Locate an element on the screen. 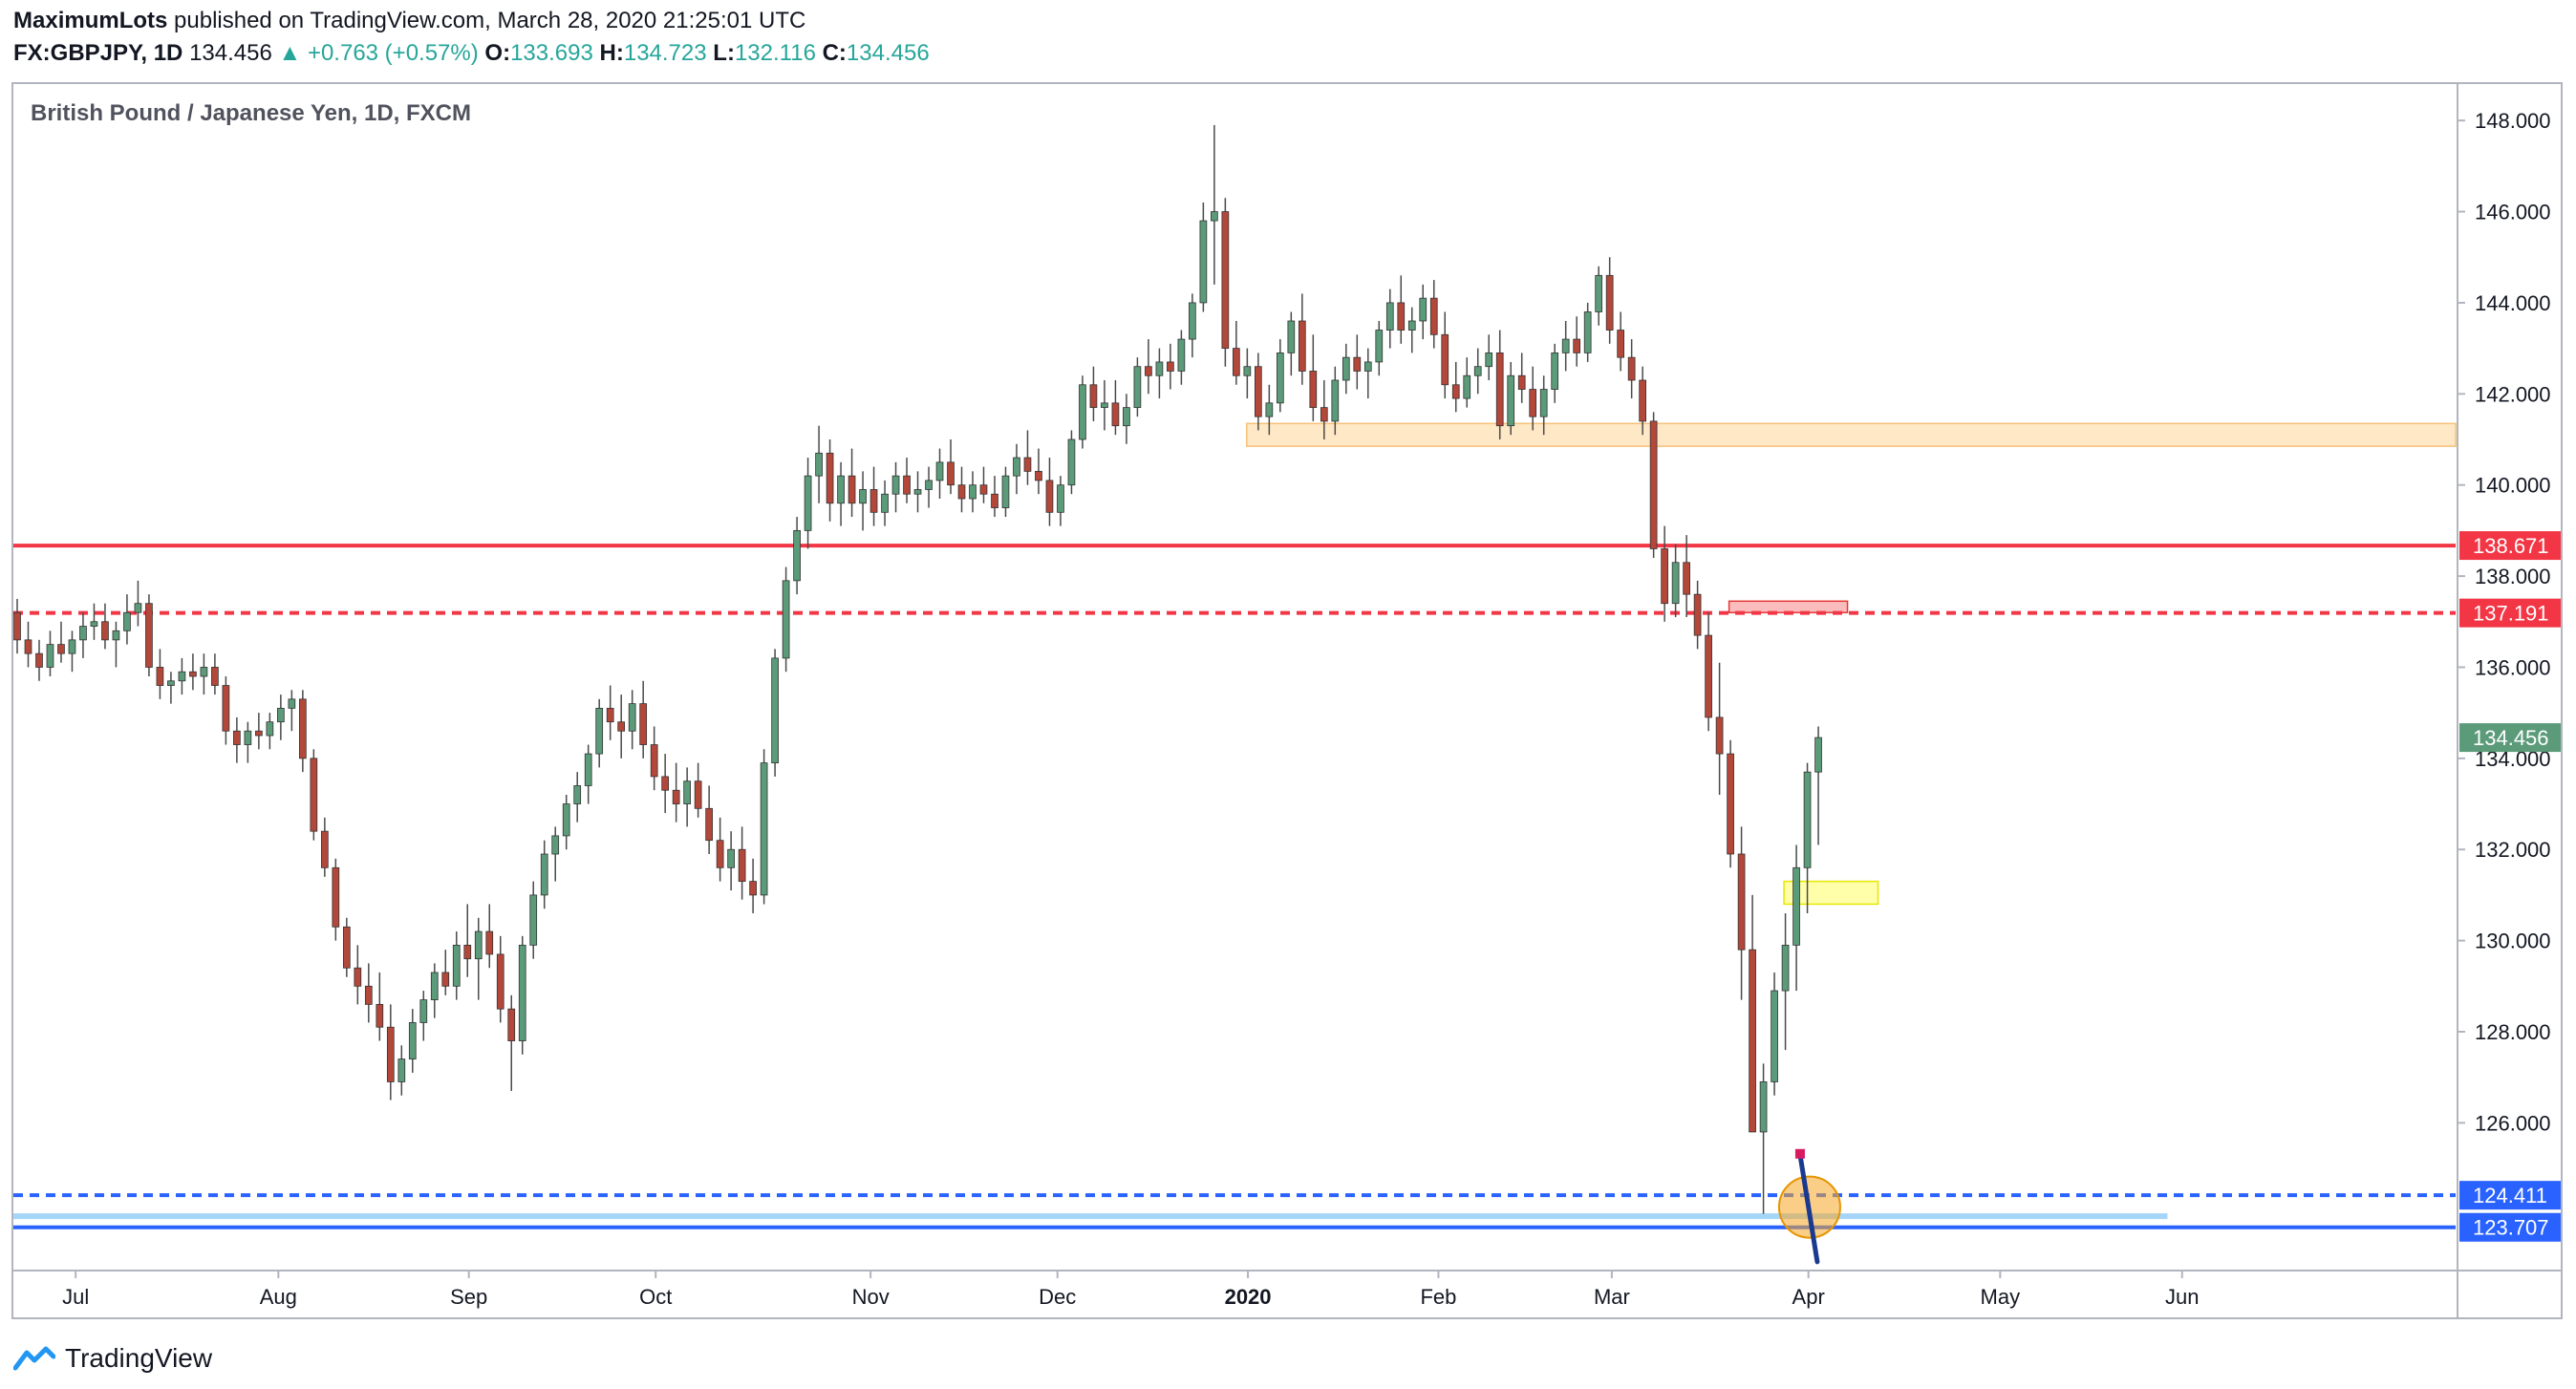 Image resolution: width=2576 pixels, height=1389 pixels. price-tick-label: 142.000 is located at coordinates (2513, 394).